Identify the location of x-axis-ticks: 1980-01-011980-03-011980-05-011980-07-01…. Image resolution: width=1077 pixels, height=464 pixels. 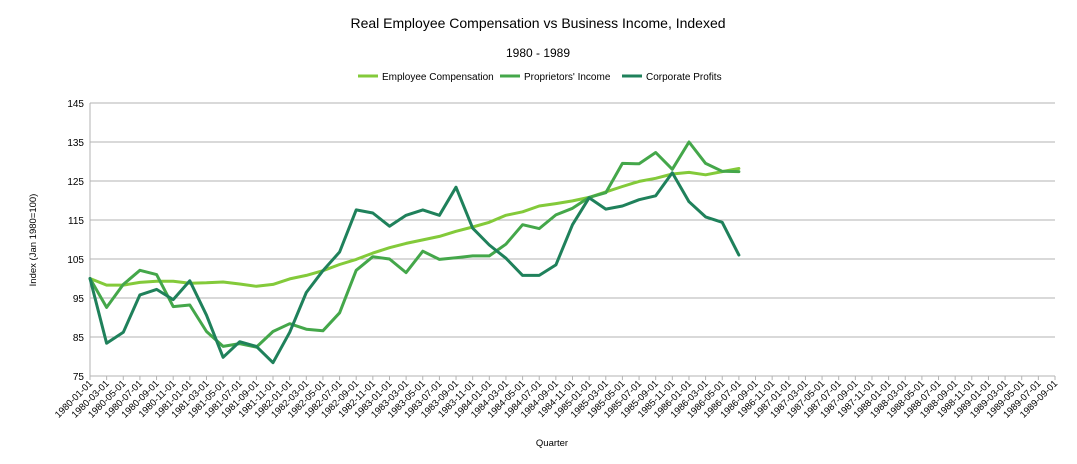
(556, 398).